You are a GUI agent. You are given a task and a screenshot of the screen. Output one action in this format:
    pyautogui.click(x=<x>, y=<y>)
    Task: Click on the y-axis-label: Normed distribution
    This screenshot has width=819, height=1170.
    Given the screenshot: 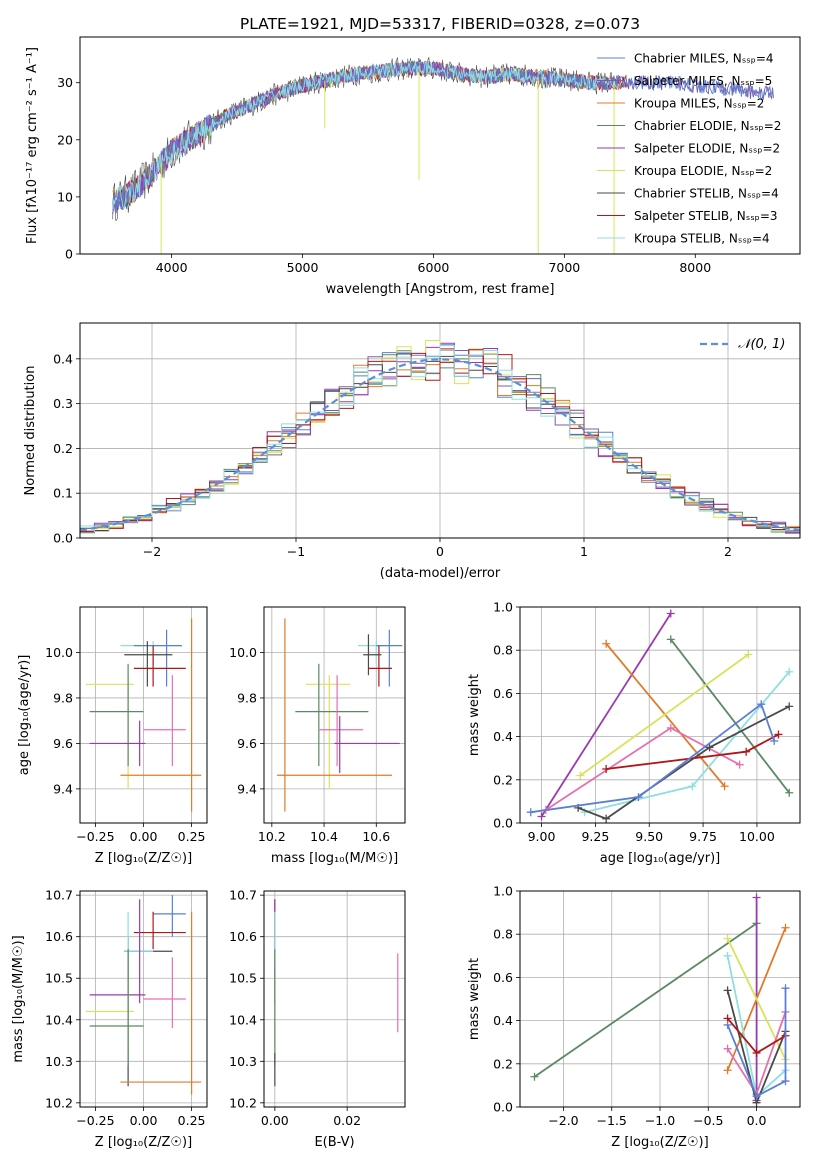 What is the action you would take?
    pyautogui.click(x=30, y=431)
    